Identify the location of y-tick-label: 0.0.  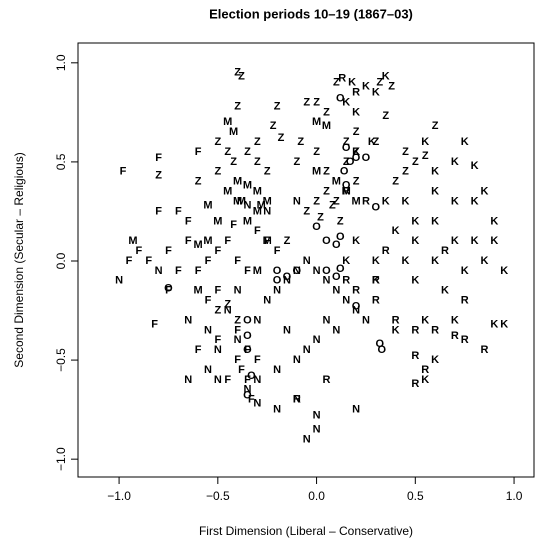
(61, 260).